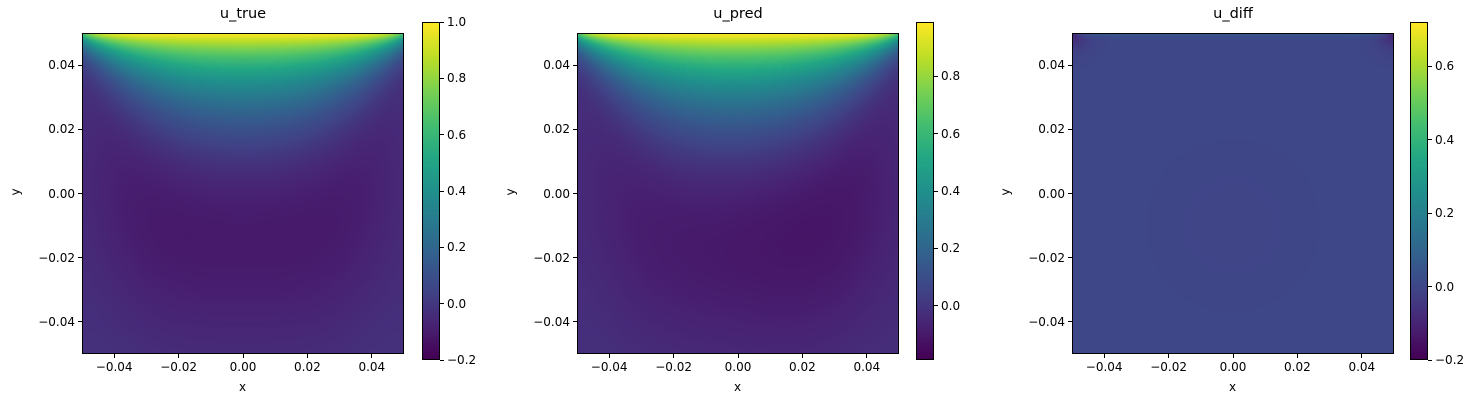 Image resolution: width=1482 pixels, height=406 pixels. Describe the element at coordinates (243, 14) in the screenshot. I see `chart-title: u_true` at that location.